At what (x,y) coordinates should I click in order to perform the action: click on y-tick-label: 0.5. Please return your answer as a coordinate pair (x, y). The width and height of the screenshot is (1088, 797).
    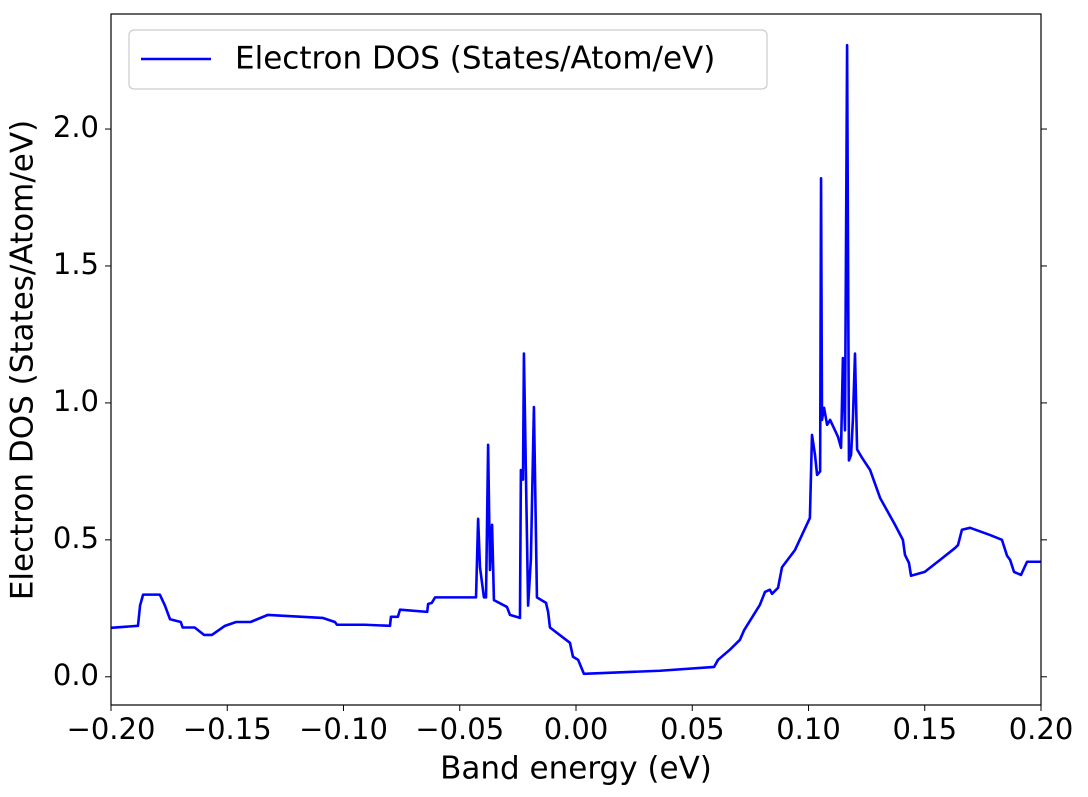
    Looking at the image, I should click on (76, 538).